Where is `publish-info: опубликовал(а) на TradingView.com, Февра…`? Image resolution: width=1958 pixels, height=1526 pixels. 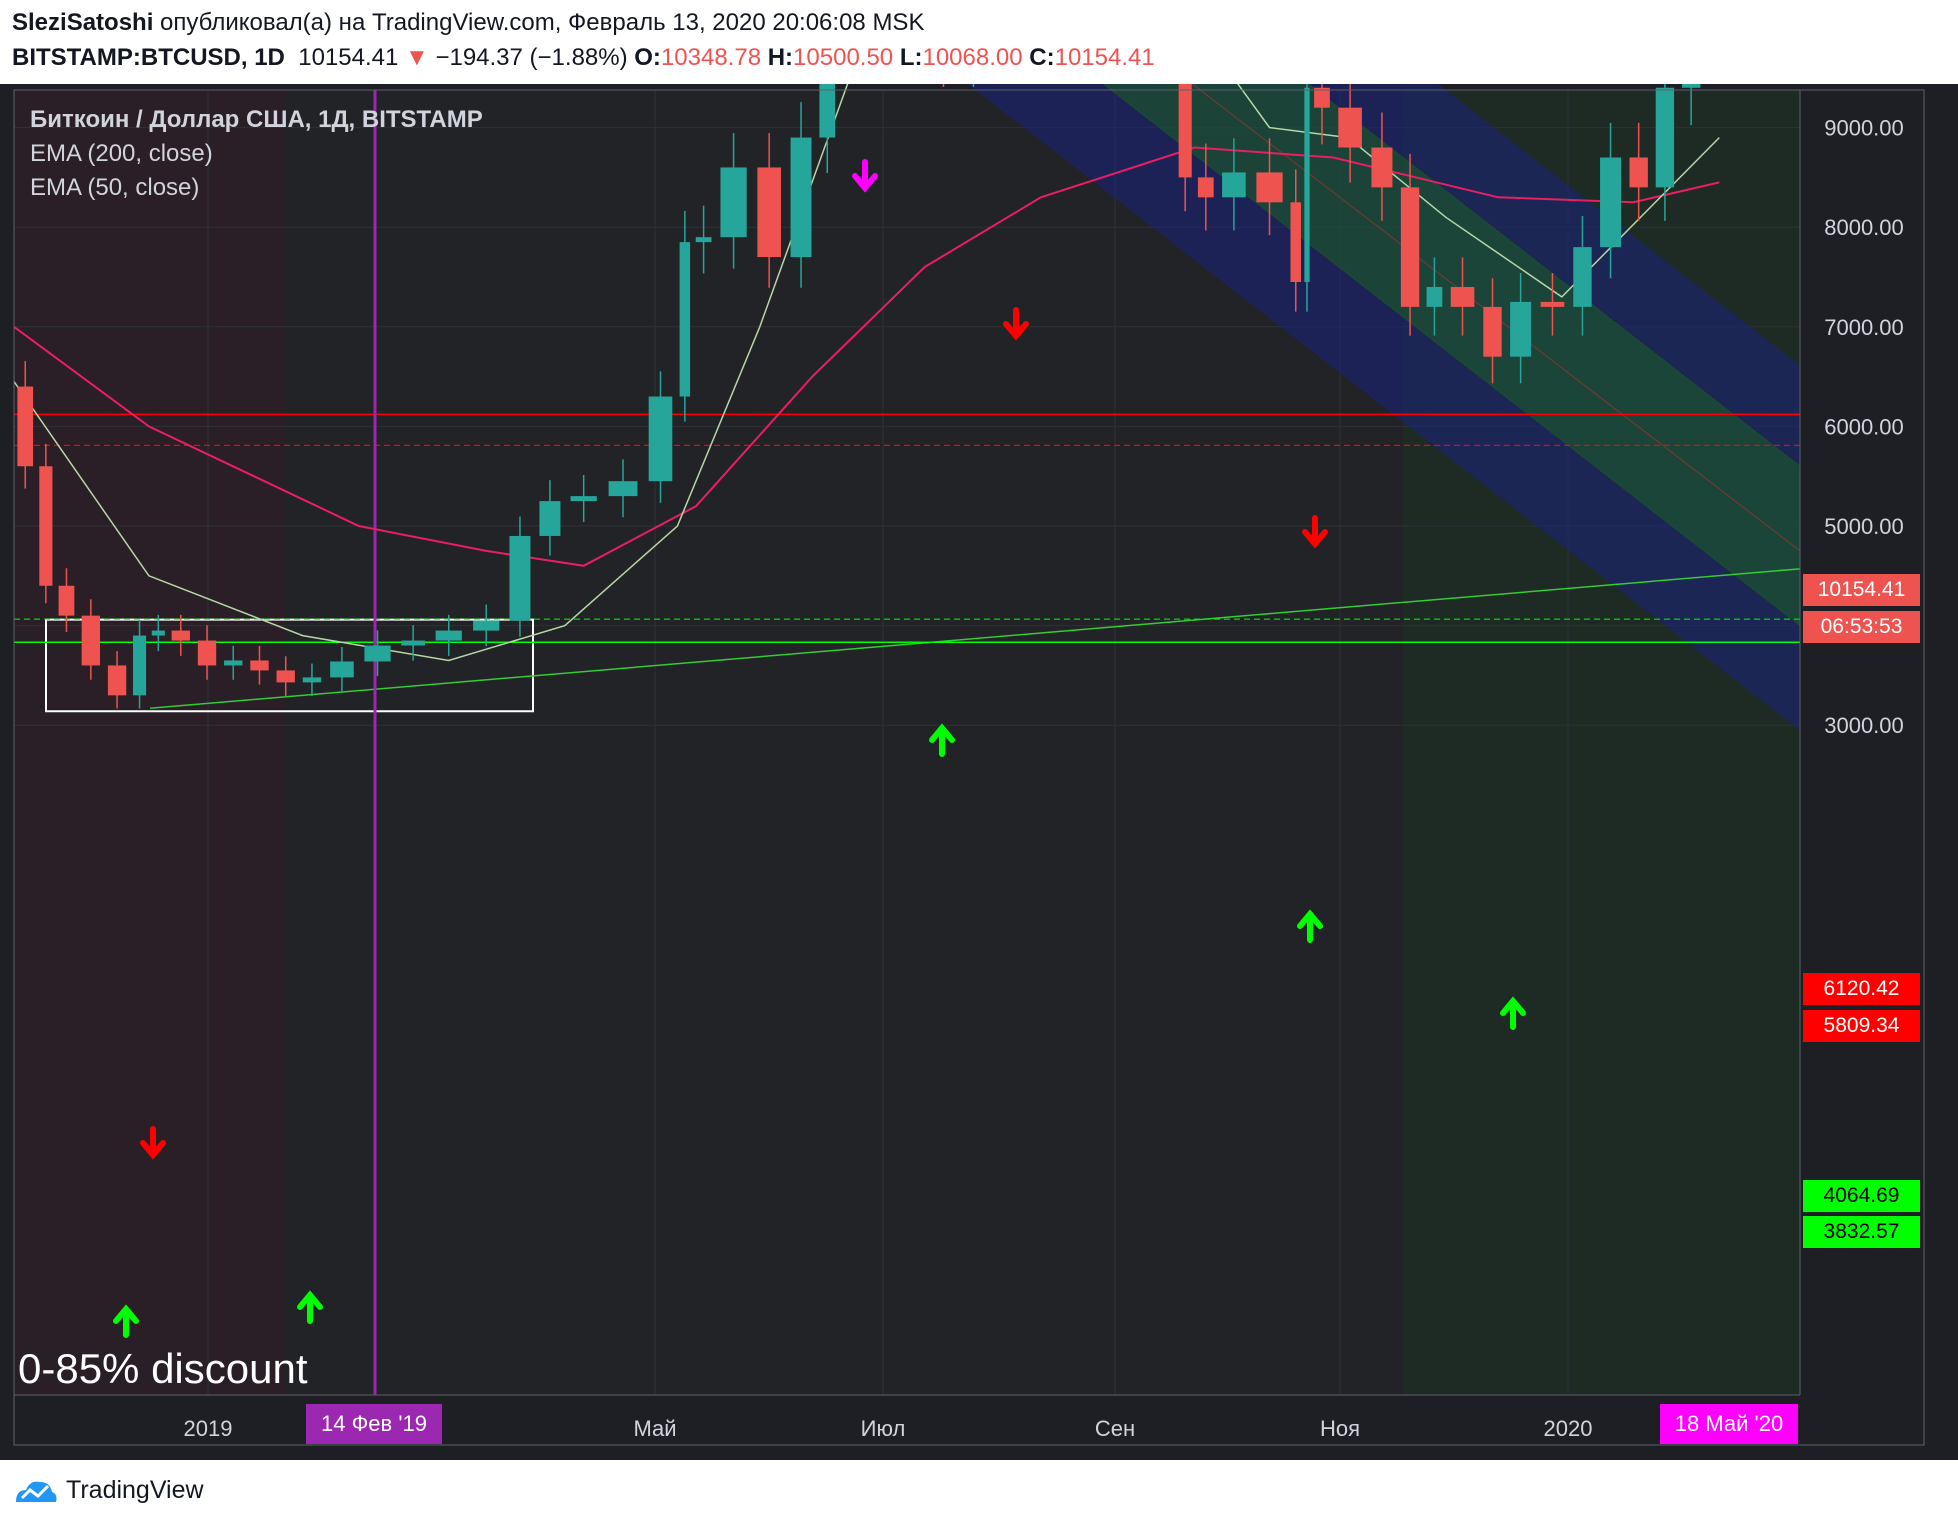 publish-info: опубликовал(а) на TradingView.com, Февра… is located at coordinates (539, 22).